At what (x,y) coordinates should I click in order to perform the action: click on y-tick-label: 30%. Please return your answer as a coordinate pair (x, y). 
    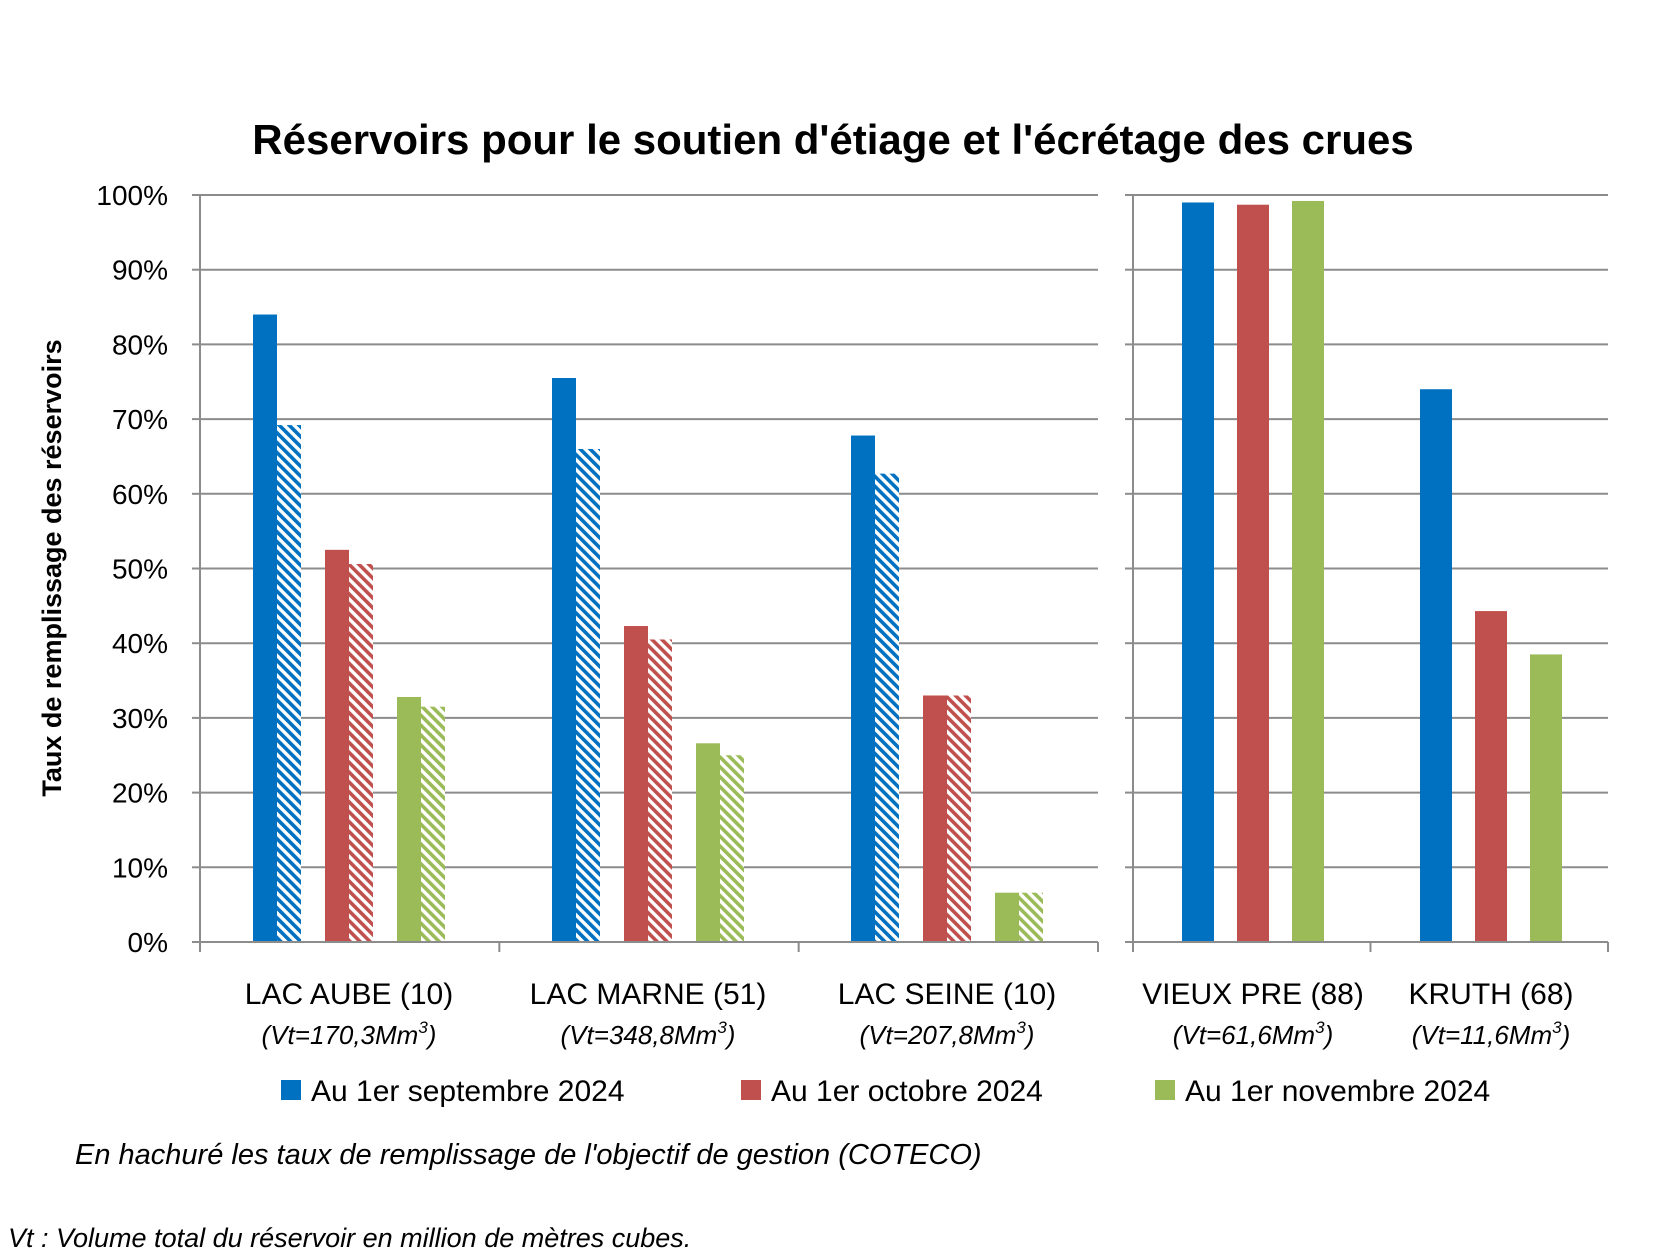
    Looking at the image, I should click on (140, 718).